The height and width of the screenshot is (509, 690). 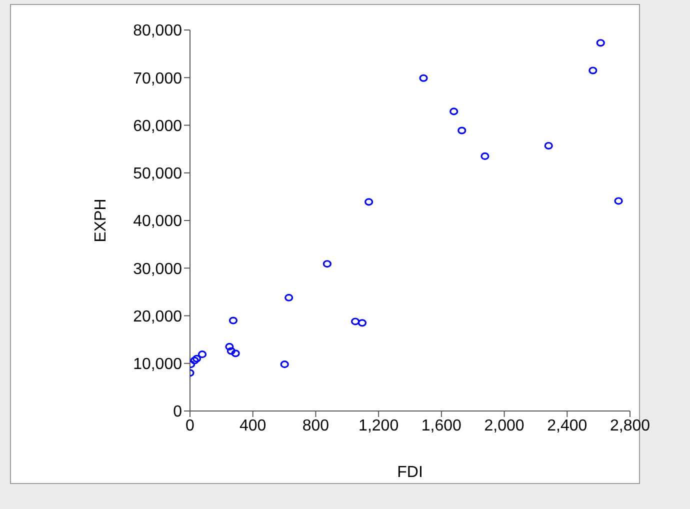 What do you see at coordinates (441, 425) in the screenshot?
I see `x-tick-label: 1,600` at bounding box center [441, 425].